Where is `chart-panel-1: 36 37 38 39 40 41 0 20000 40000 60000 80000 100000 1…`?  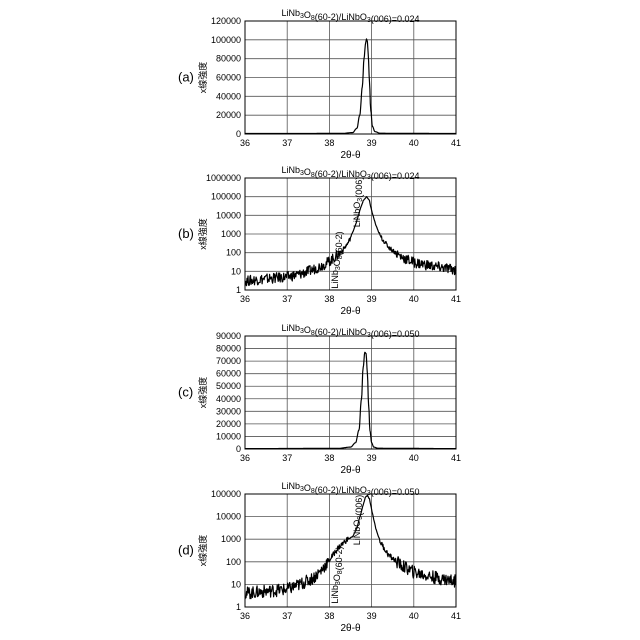 chart-panel-1: 36 37 38 39 40 41 0 20000 40000 60000 80000 100000 1… is located at coordinates (319, 84).